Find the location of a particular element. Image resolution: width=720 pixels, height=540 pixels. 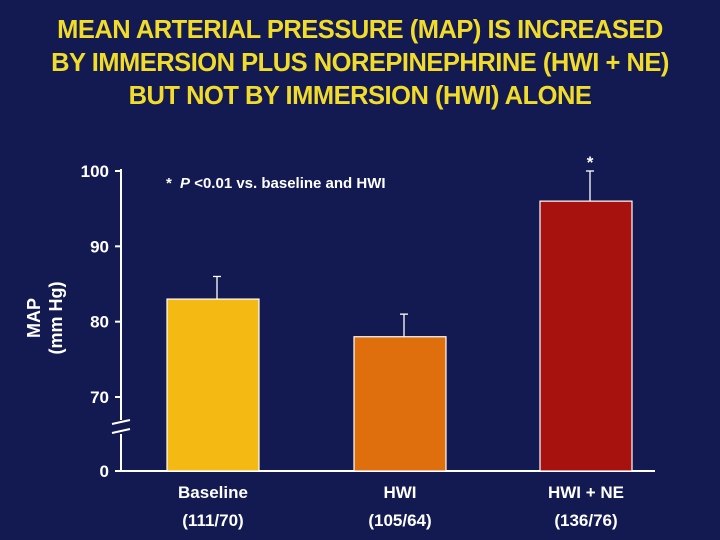

category-sublabel-2: (105/64) is located at coordinates (399, 520).